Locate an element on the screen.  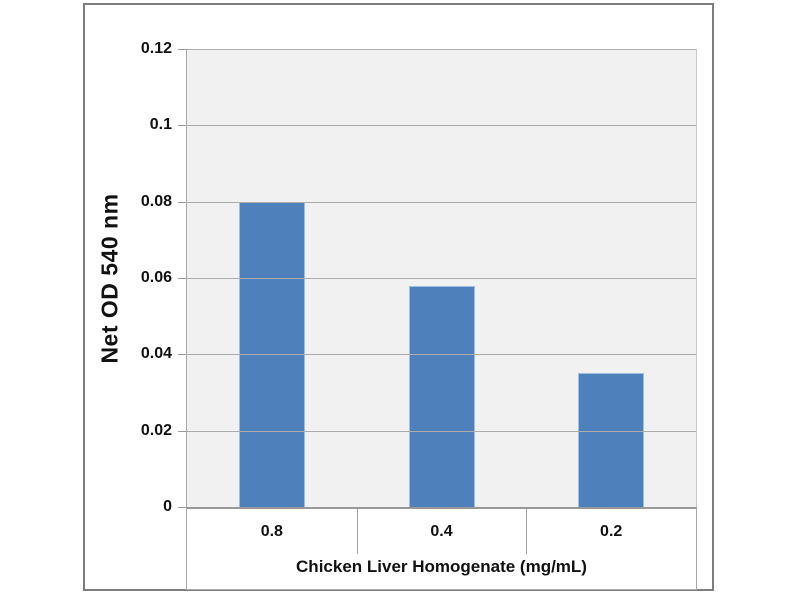
y-axis-tick-label: 0 is located at coordinates (167, 506).